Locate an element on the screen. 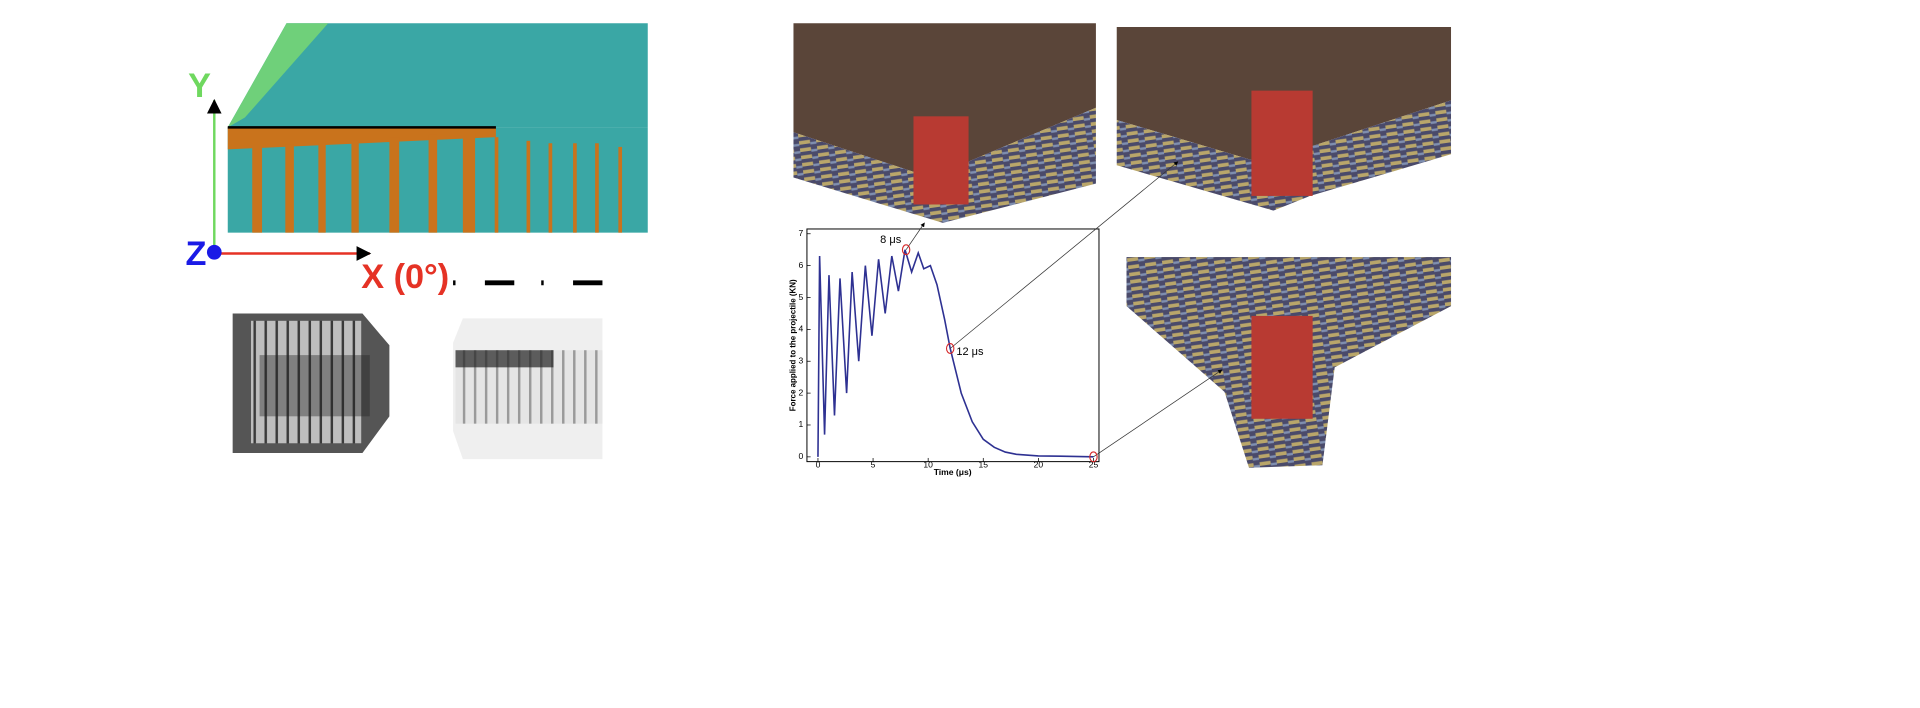 The width and height of the screenshot is (1920, 708). simulation-map is located at coordinates (437, 128).